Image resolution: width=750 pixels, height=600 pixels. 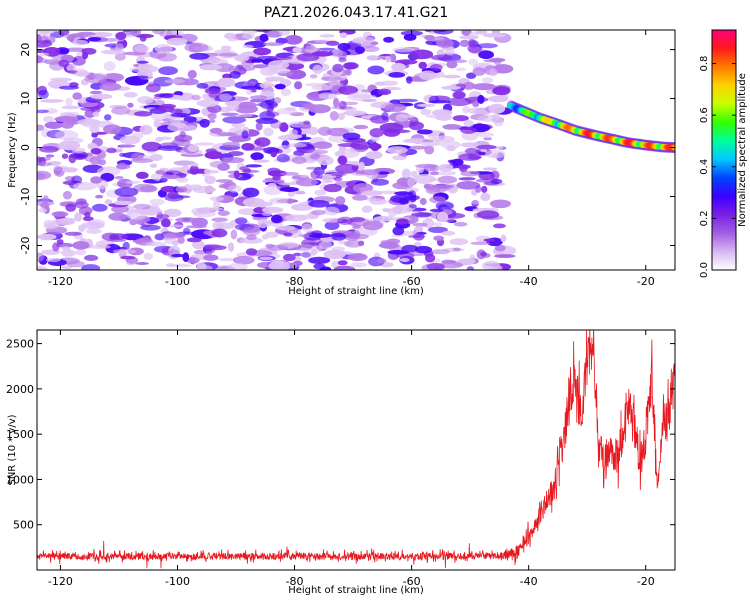 What do you see at coordinates (12, 150) in the screenshot?
I see `spectrogram-y-axis-label: Frequency (Hz)` at bounding box center [12, 150].